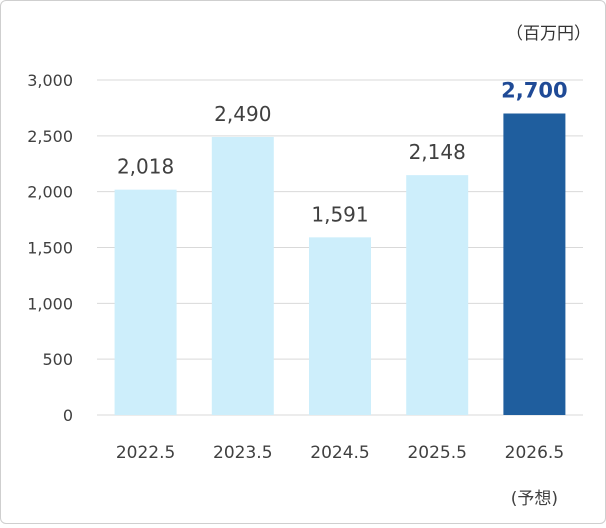 The image size is (606, 528). I want to click on x-tick-label: 2023.5, so click(242, 453).